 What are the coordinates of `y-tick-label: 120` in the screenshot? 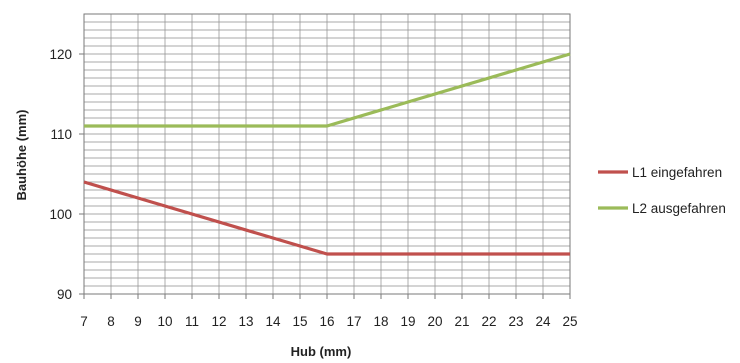 It's located at (60, 54).